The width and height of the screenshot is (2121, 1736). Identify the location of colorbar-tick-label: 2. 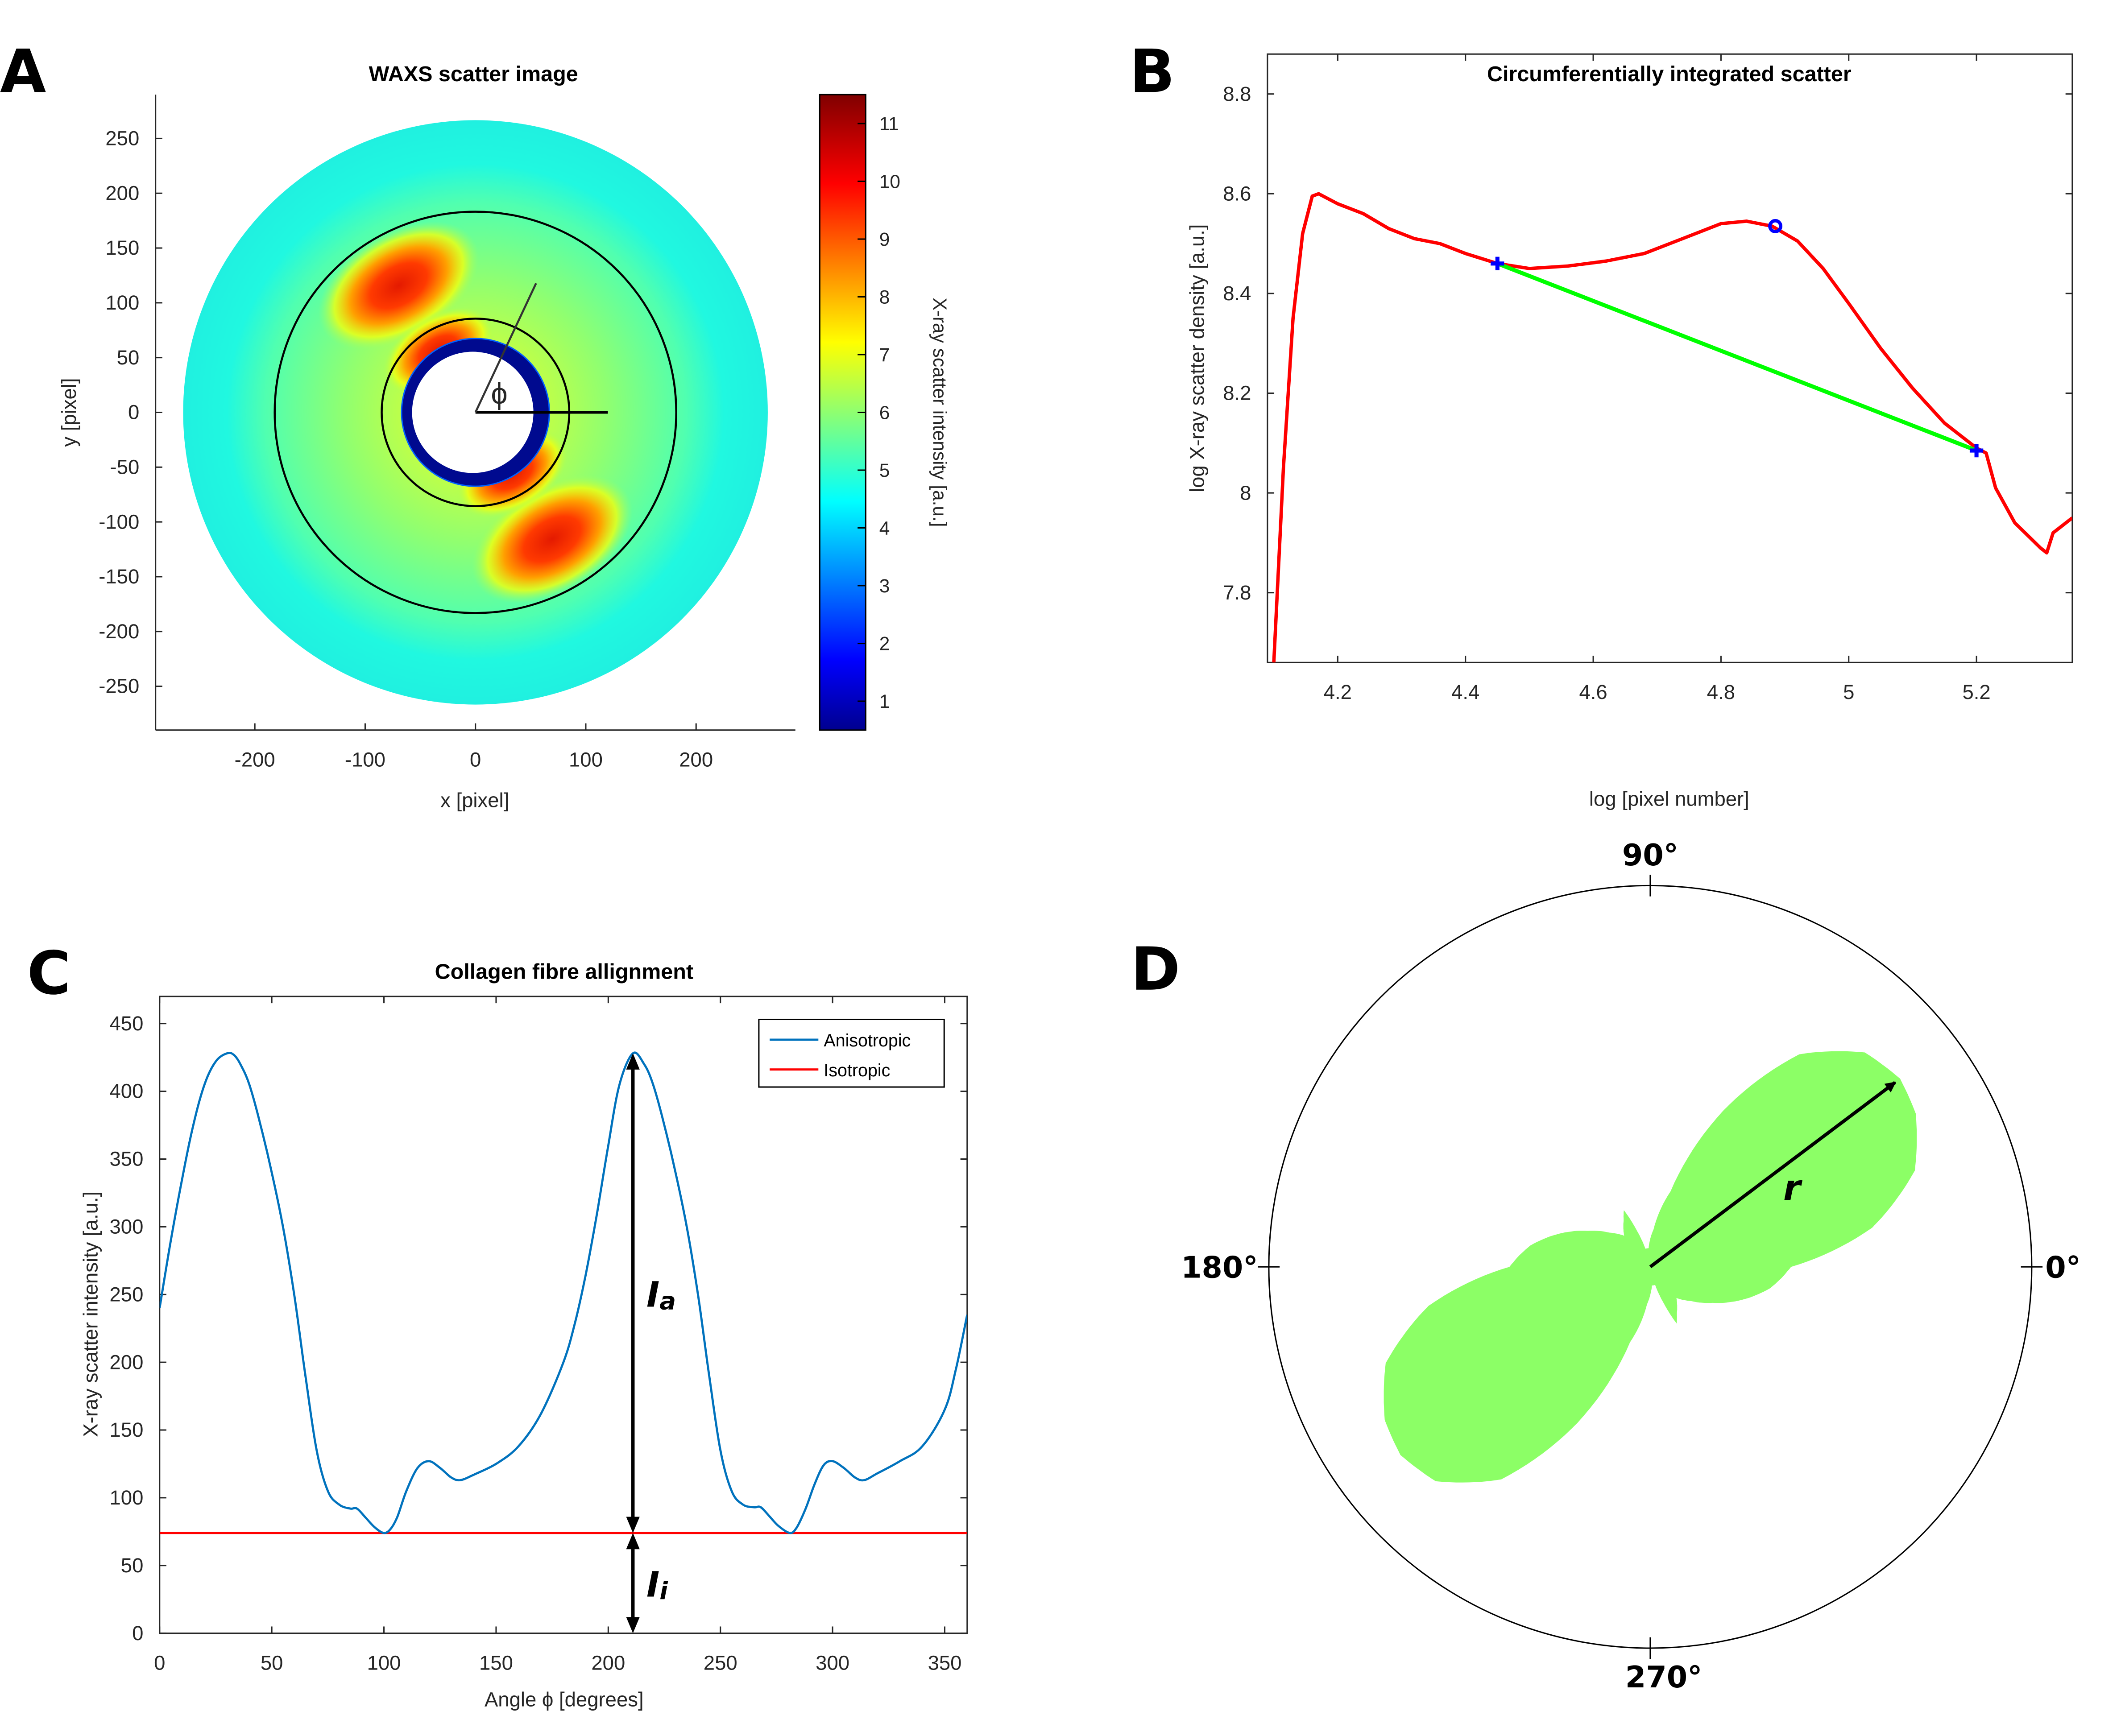
(885, 643).